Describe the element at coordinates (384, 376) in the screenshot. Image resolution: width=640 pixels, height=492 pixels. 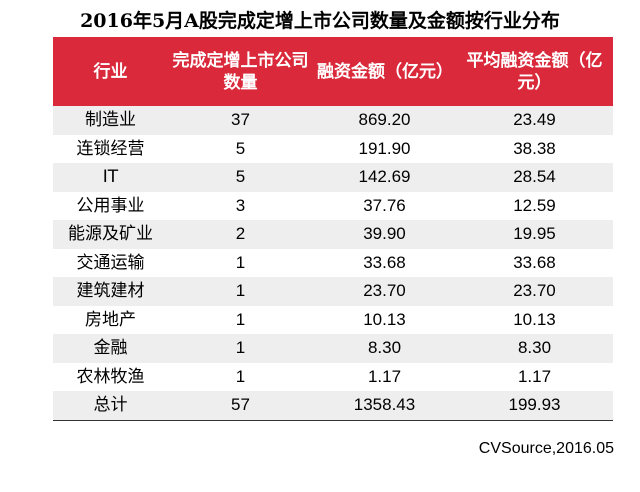
I see `cell-amount: 1.17` at that location.